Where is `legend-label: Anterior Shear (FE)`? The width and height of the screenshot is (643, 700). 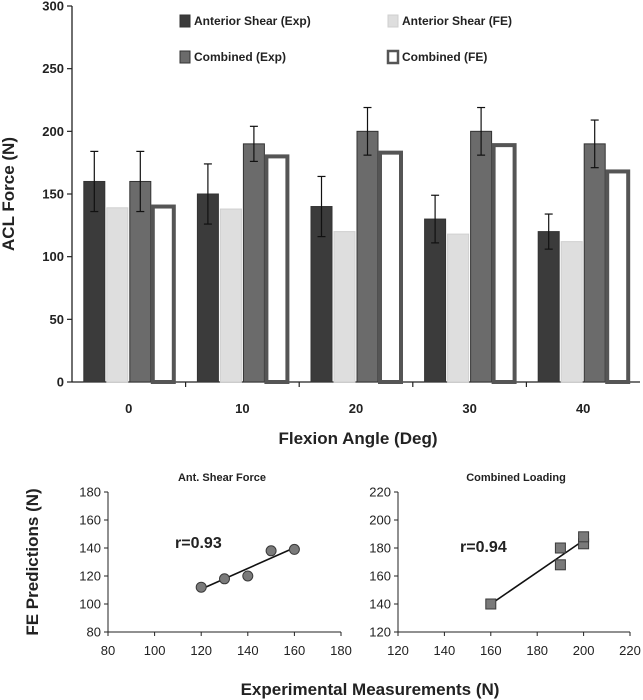
legend-label: Anterior Shear (FE) is located at coordinates (457, 21).